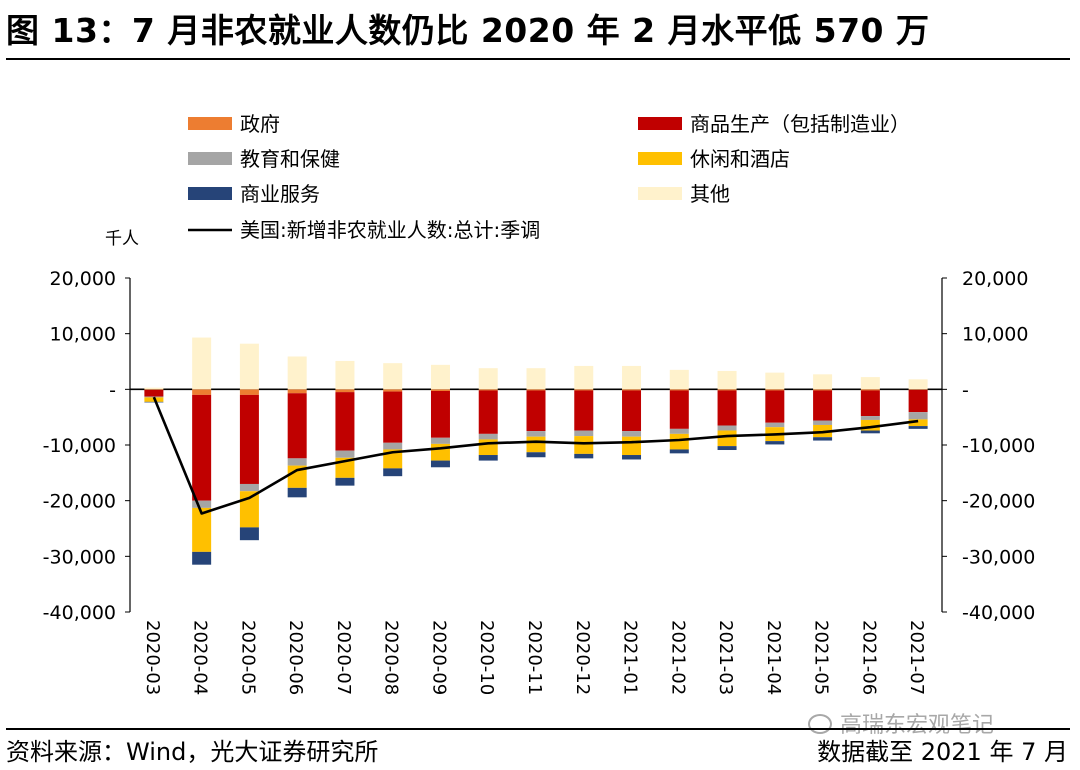 The height and width of the screenshot is (770, 1080). Describe the element at coordinates (79, 613) in the screenshot. I see `y-tick-label-left: -40,000` at that location.